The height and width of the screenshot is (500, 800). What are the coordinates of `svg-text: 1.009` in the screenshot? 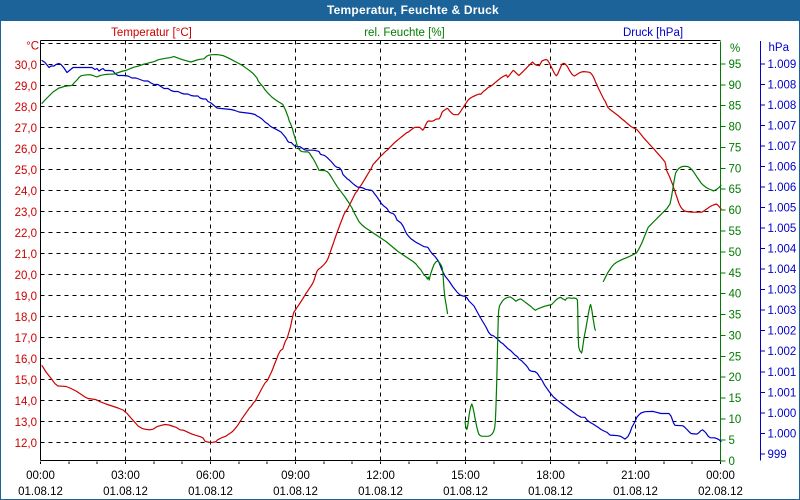 It's located at (782, 65).